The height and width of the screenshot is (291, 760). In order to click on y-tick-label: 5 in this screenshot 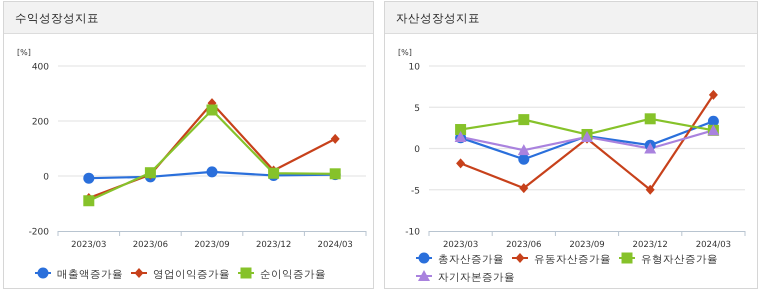, I will do `click(417, 109)`.